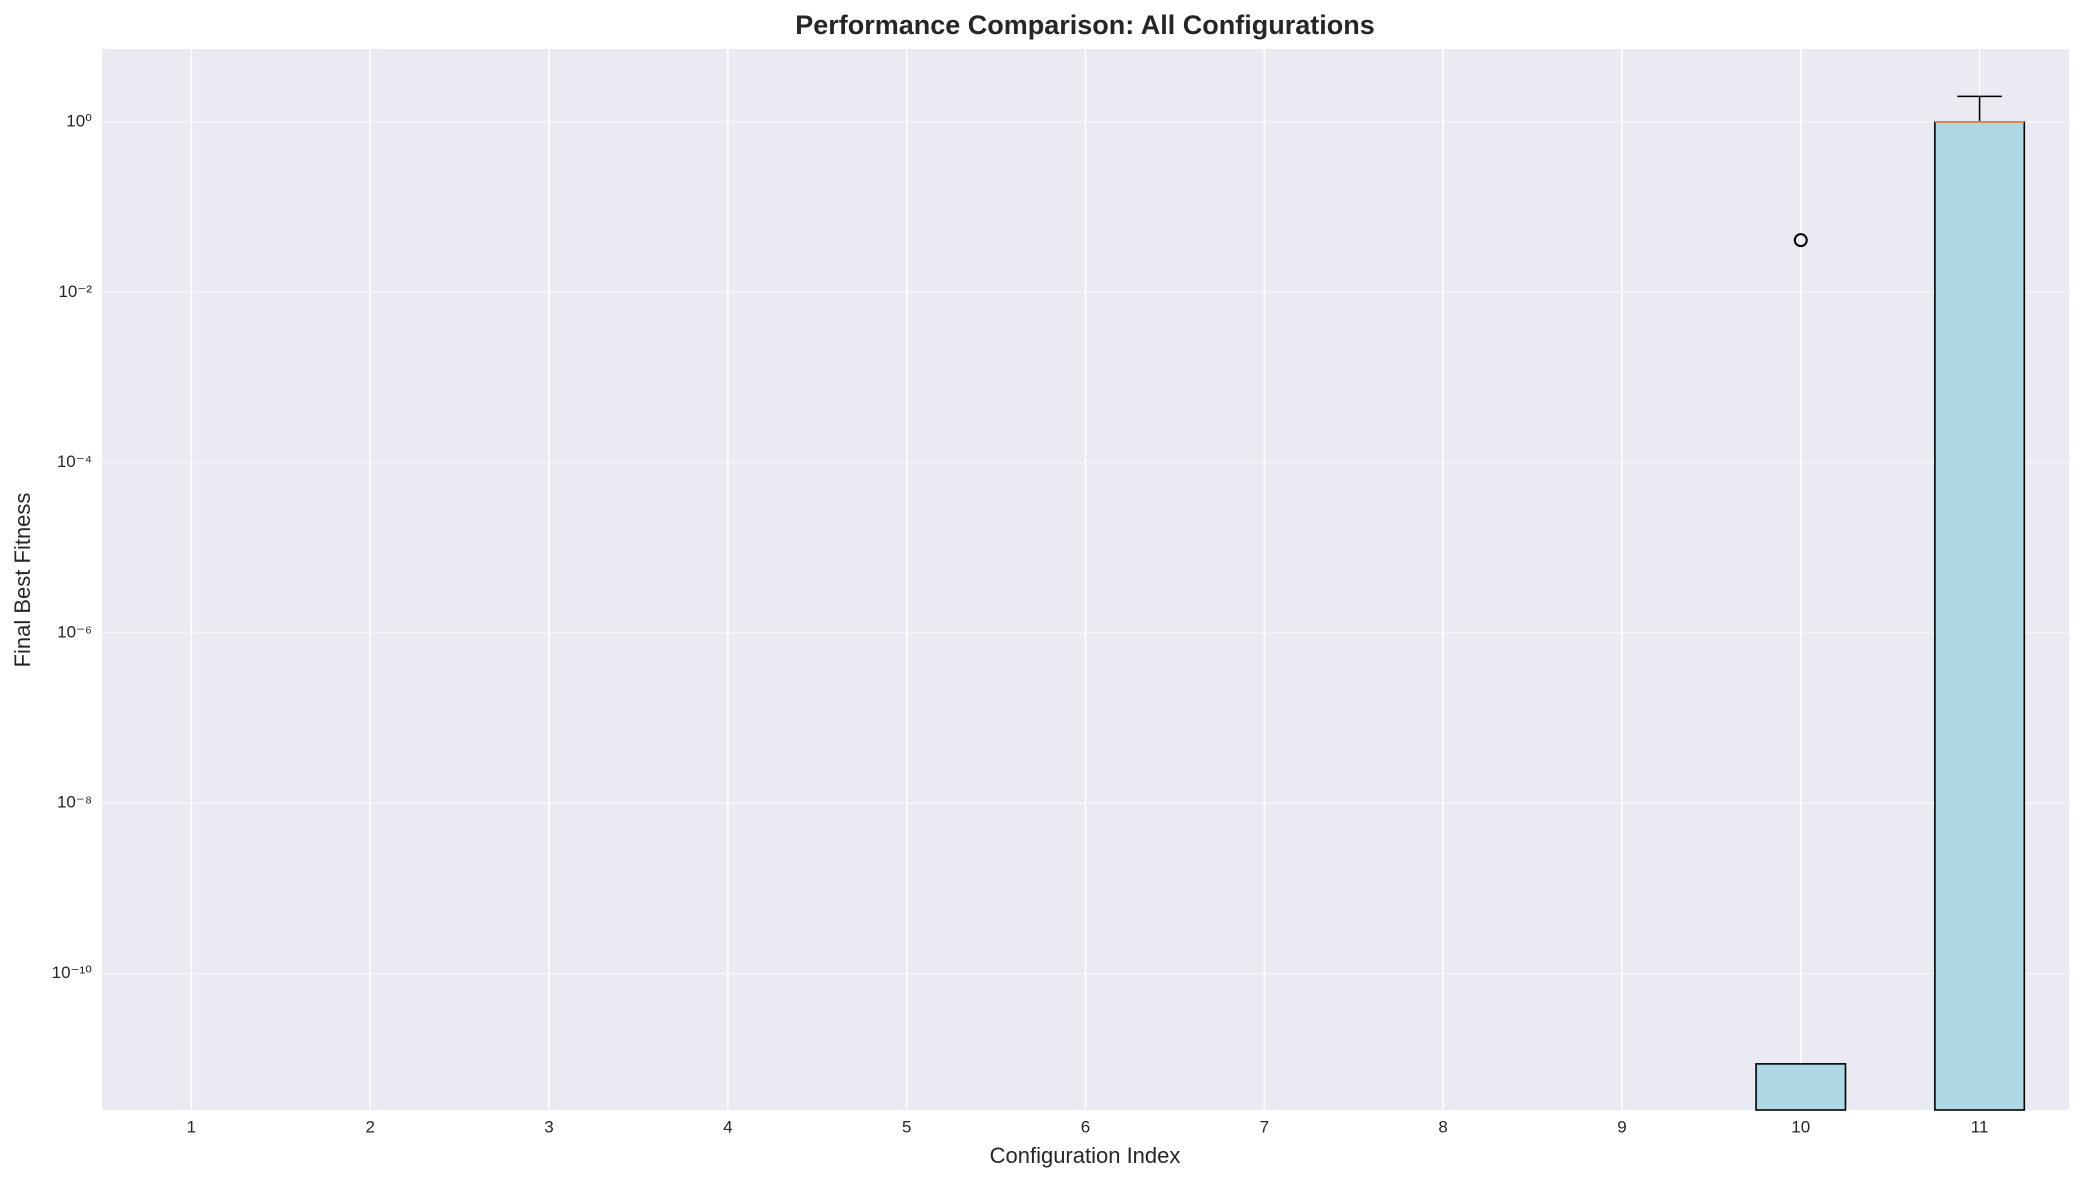 The image size is (2084, 1184). I want to click on y-axis-label: Final Best Fitness, so click(22, 580).